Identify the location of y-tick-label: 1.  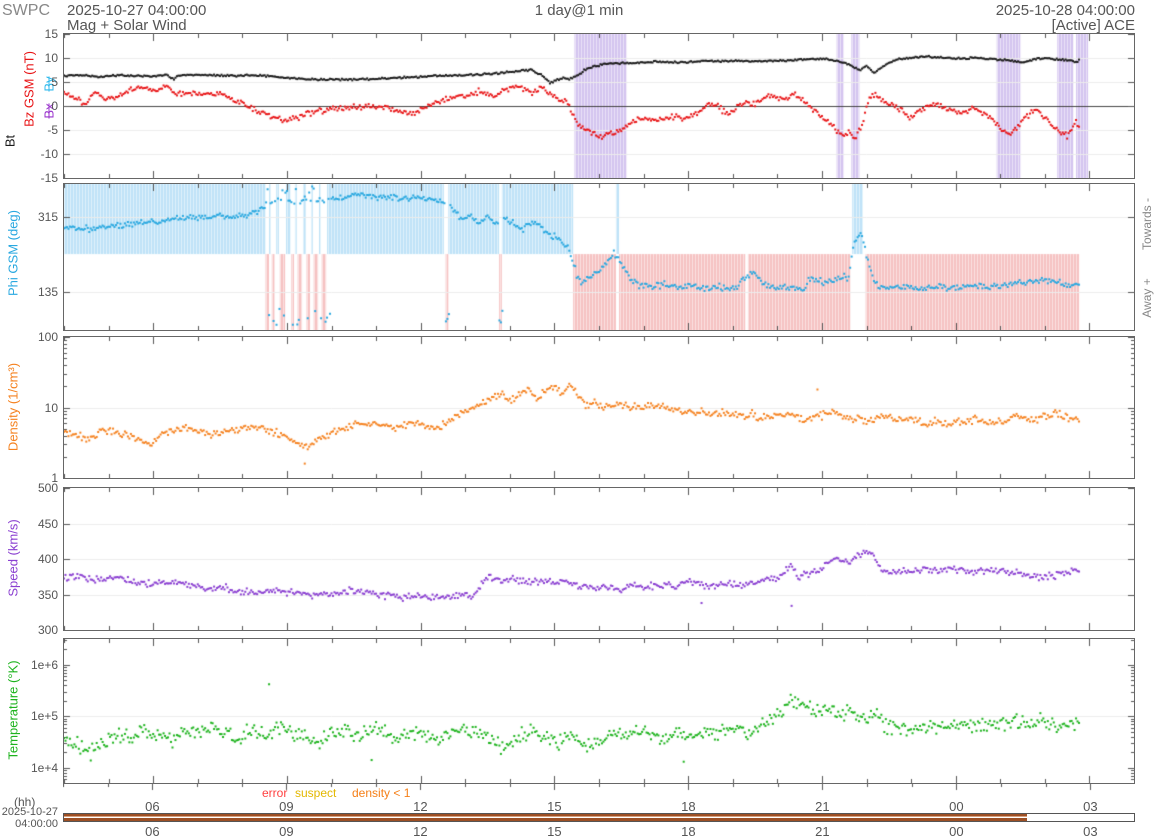
(54, 478).